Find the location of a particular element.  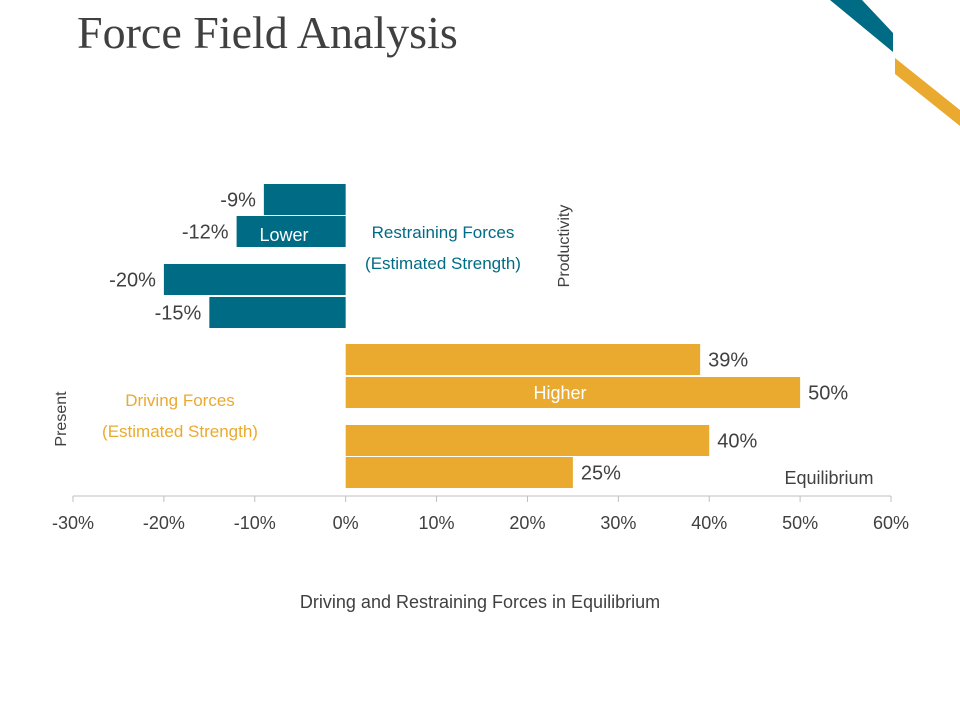

equilibrium-label: Equilibrium is located at coordinates (828, 478).